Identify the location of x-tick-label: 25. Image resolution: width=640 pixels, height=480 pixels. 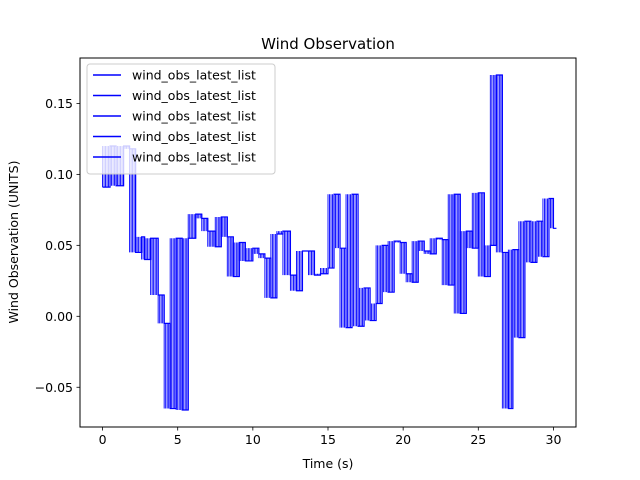
(478, 439).